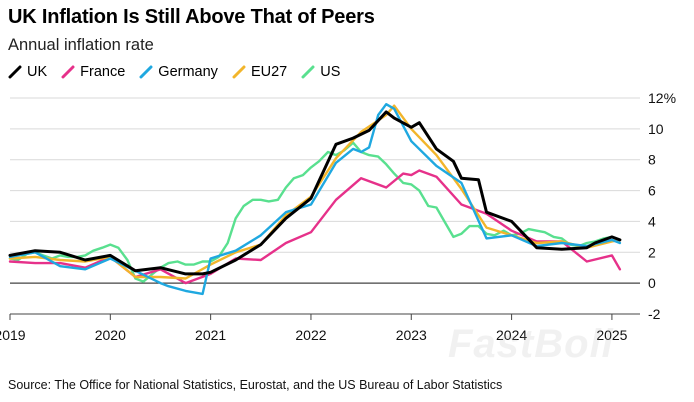  Describe the element at coordinates (269, 72) in the screenshot. I see `legend-label-eu27: EU27` at that location.